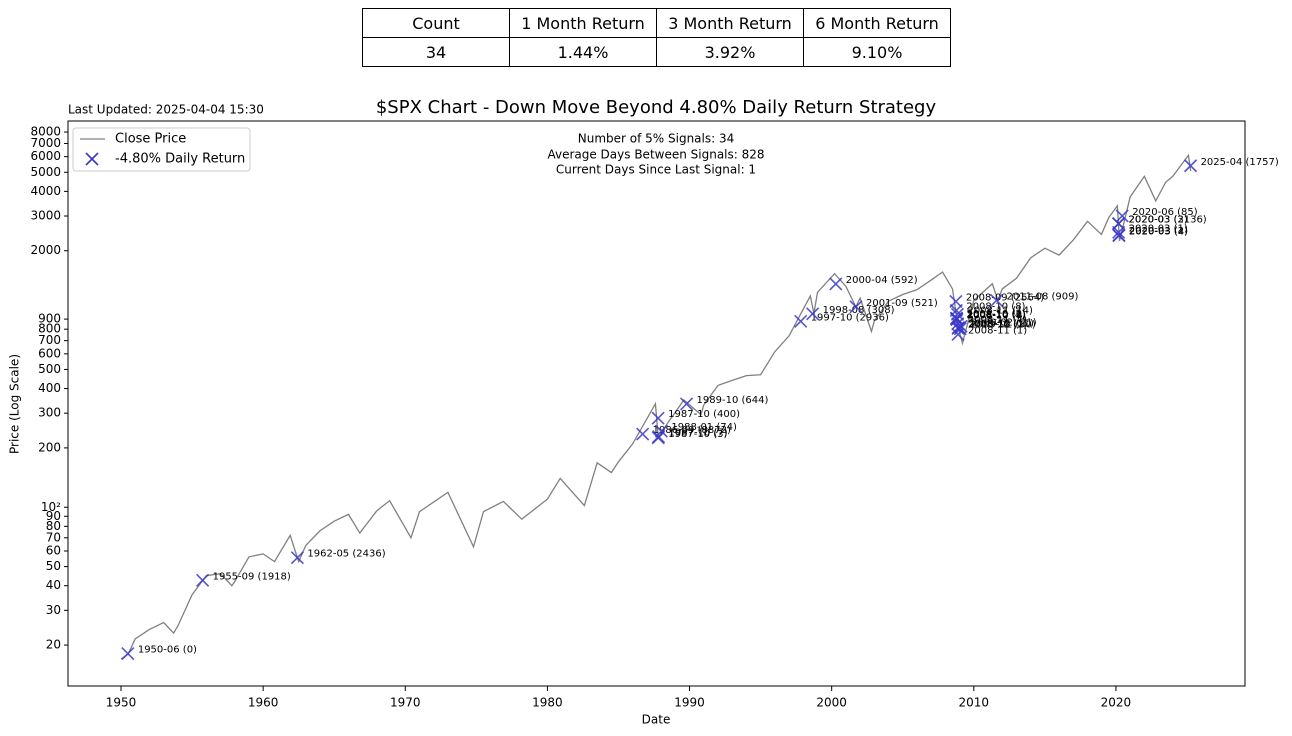  What do you see at coordinates (53, 585) in the screenshot?
I see `y-tick-label: 40` at bounding box center [53, 585].